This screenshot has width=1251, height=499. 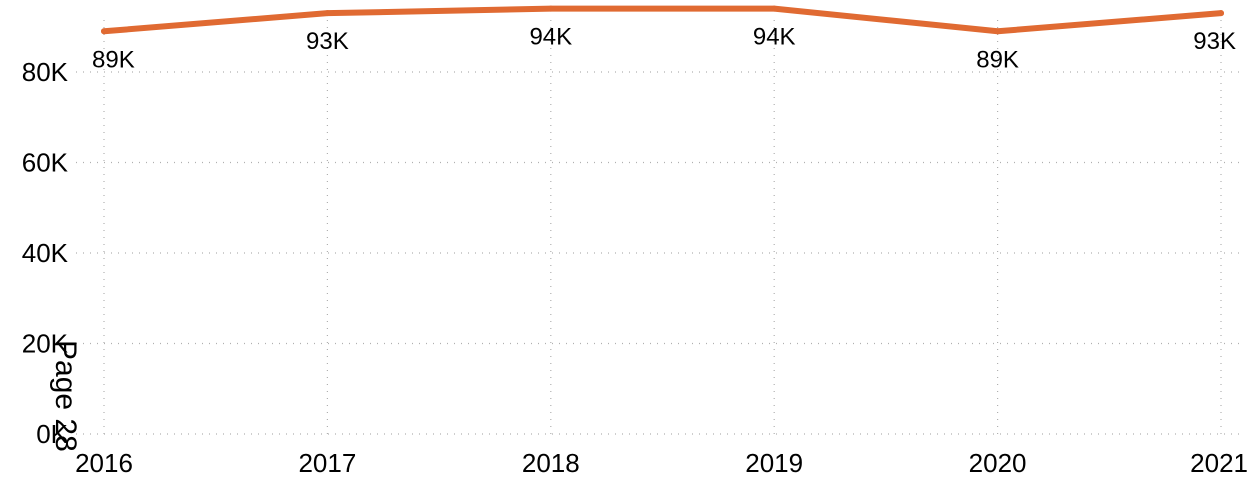 What do you see at coordinates (1219, 463) in the screenshot?
I see `x-tick-label: 2021` at bounding box center [1219, 463].